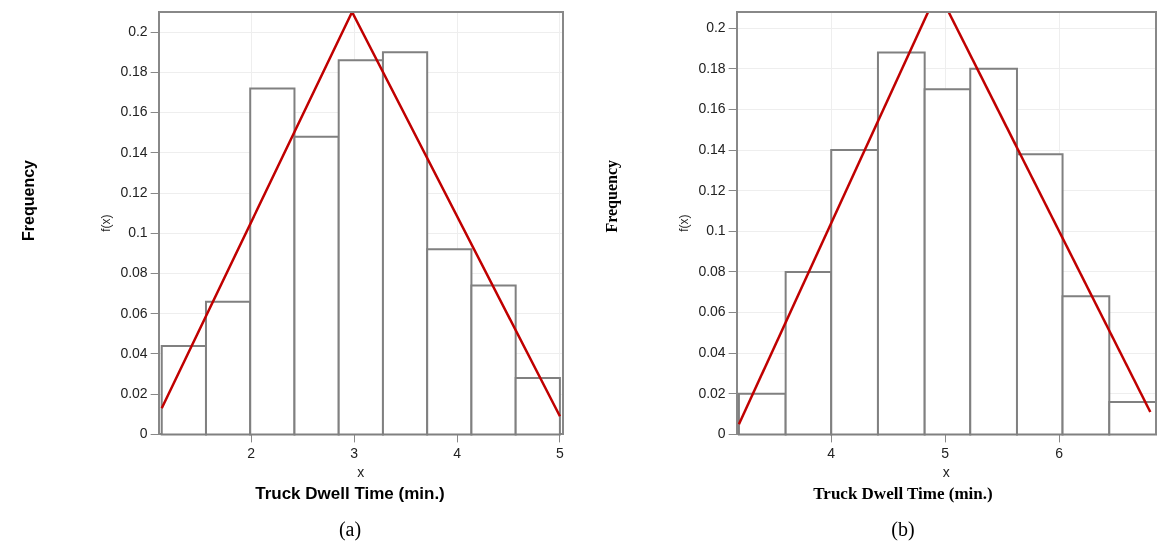 Image resolution: width=1166 pixels, height=556 pixels. I want to click on text: (a), so click(350, 529).